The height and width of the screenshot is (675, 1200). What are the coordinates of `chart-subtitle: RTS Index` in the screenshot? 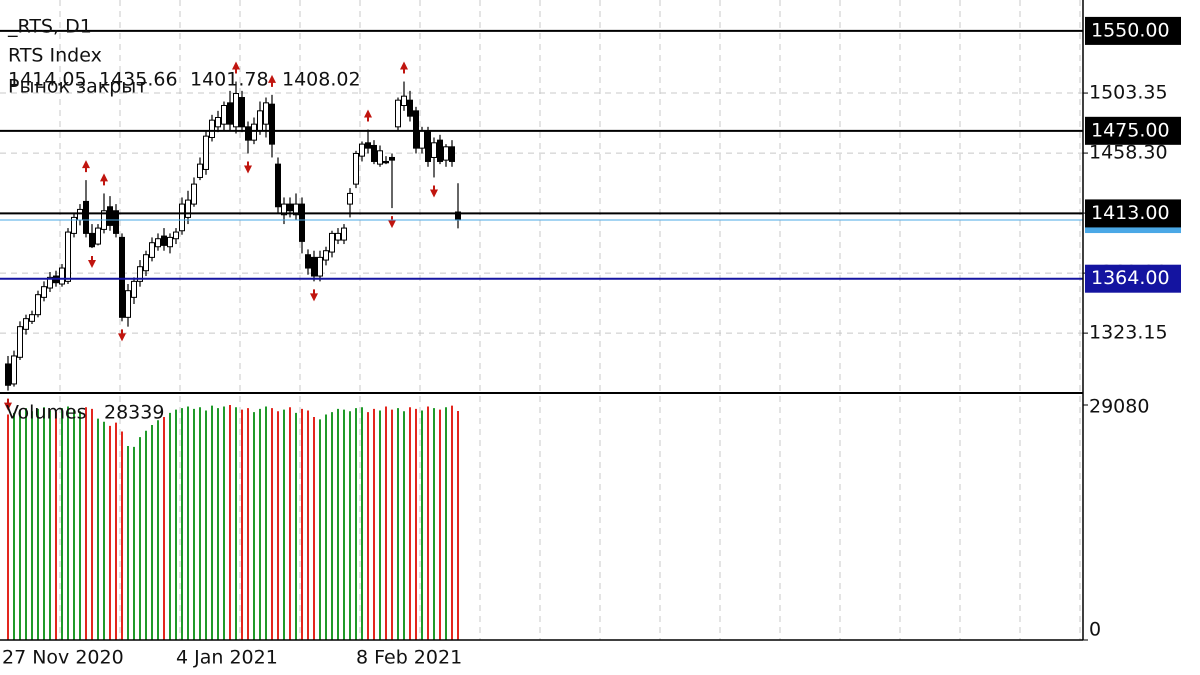 It's located at (55, 56).